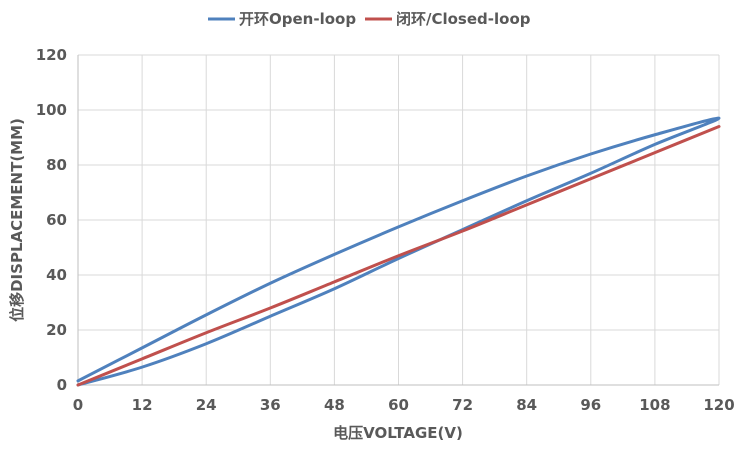 This screenshot has width=740, height=454. Describe the element at coordinates (334, 405) in the screenshot. I see `x-tick-label: 48` at that location.